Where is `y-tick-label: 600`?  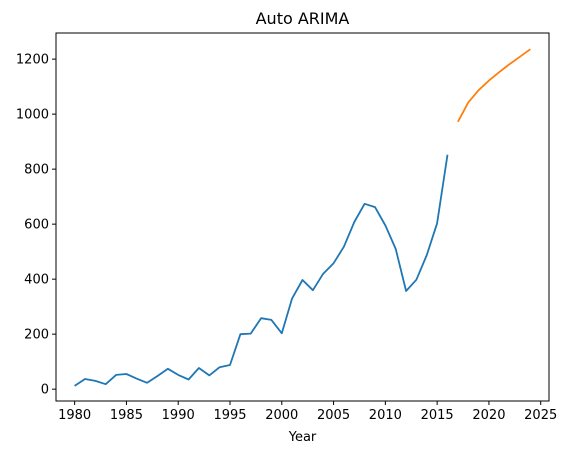 y-tick-label: 600 is located at coordinates (36, 225).